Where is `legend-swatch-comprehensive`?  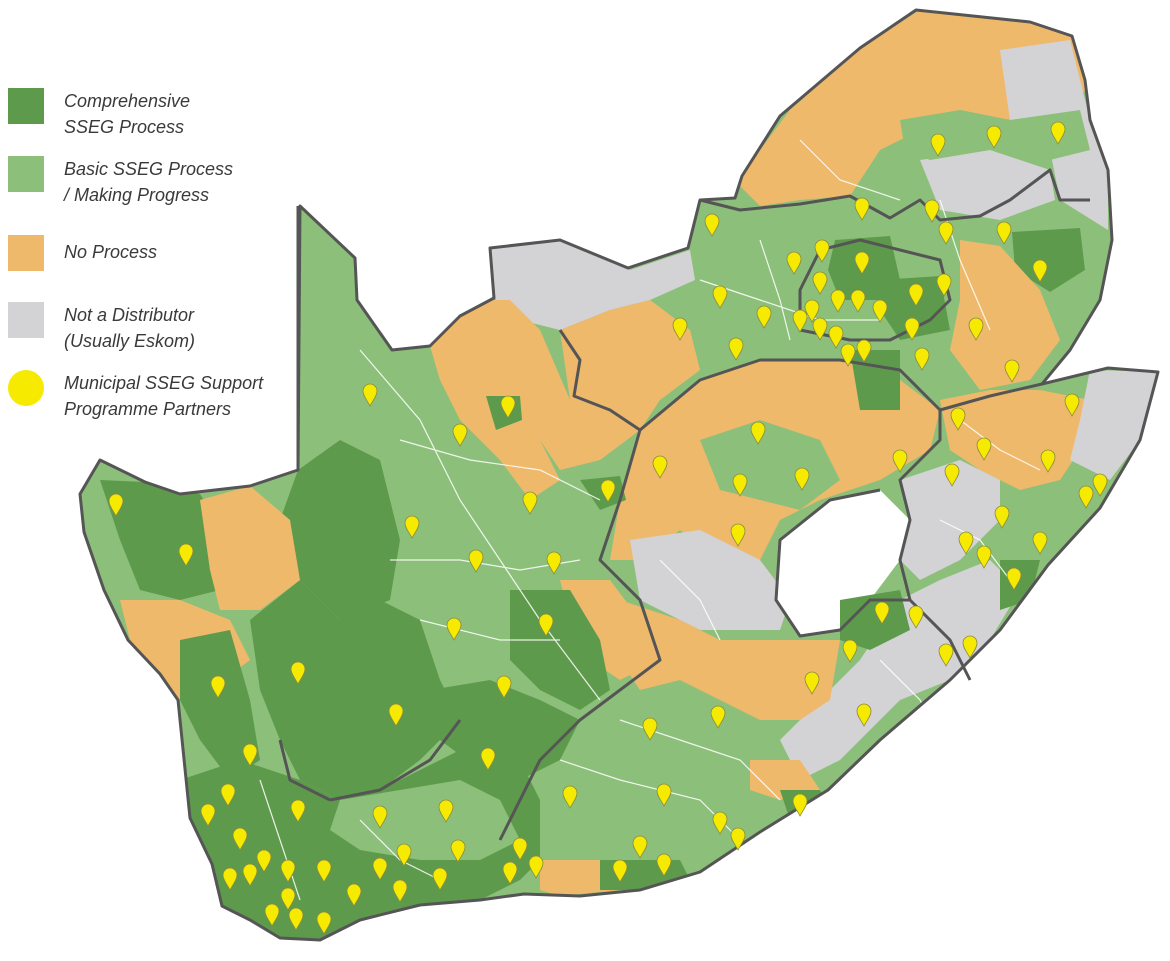 legend-swatch-comprehensive is located at coordinates (26, 106).